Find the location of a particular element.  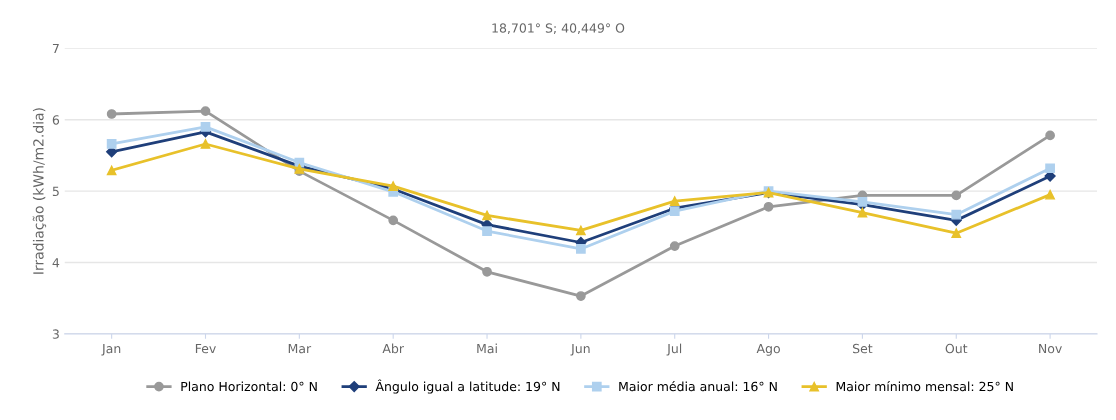

x-tick-label: Nov is located at coordinates (1050, 349).